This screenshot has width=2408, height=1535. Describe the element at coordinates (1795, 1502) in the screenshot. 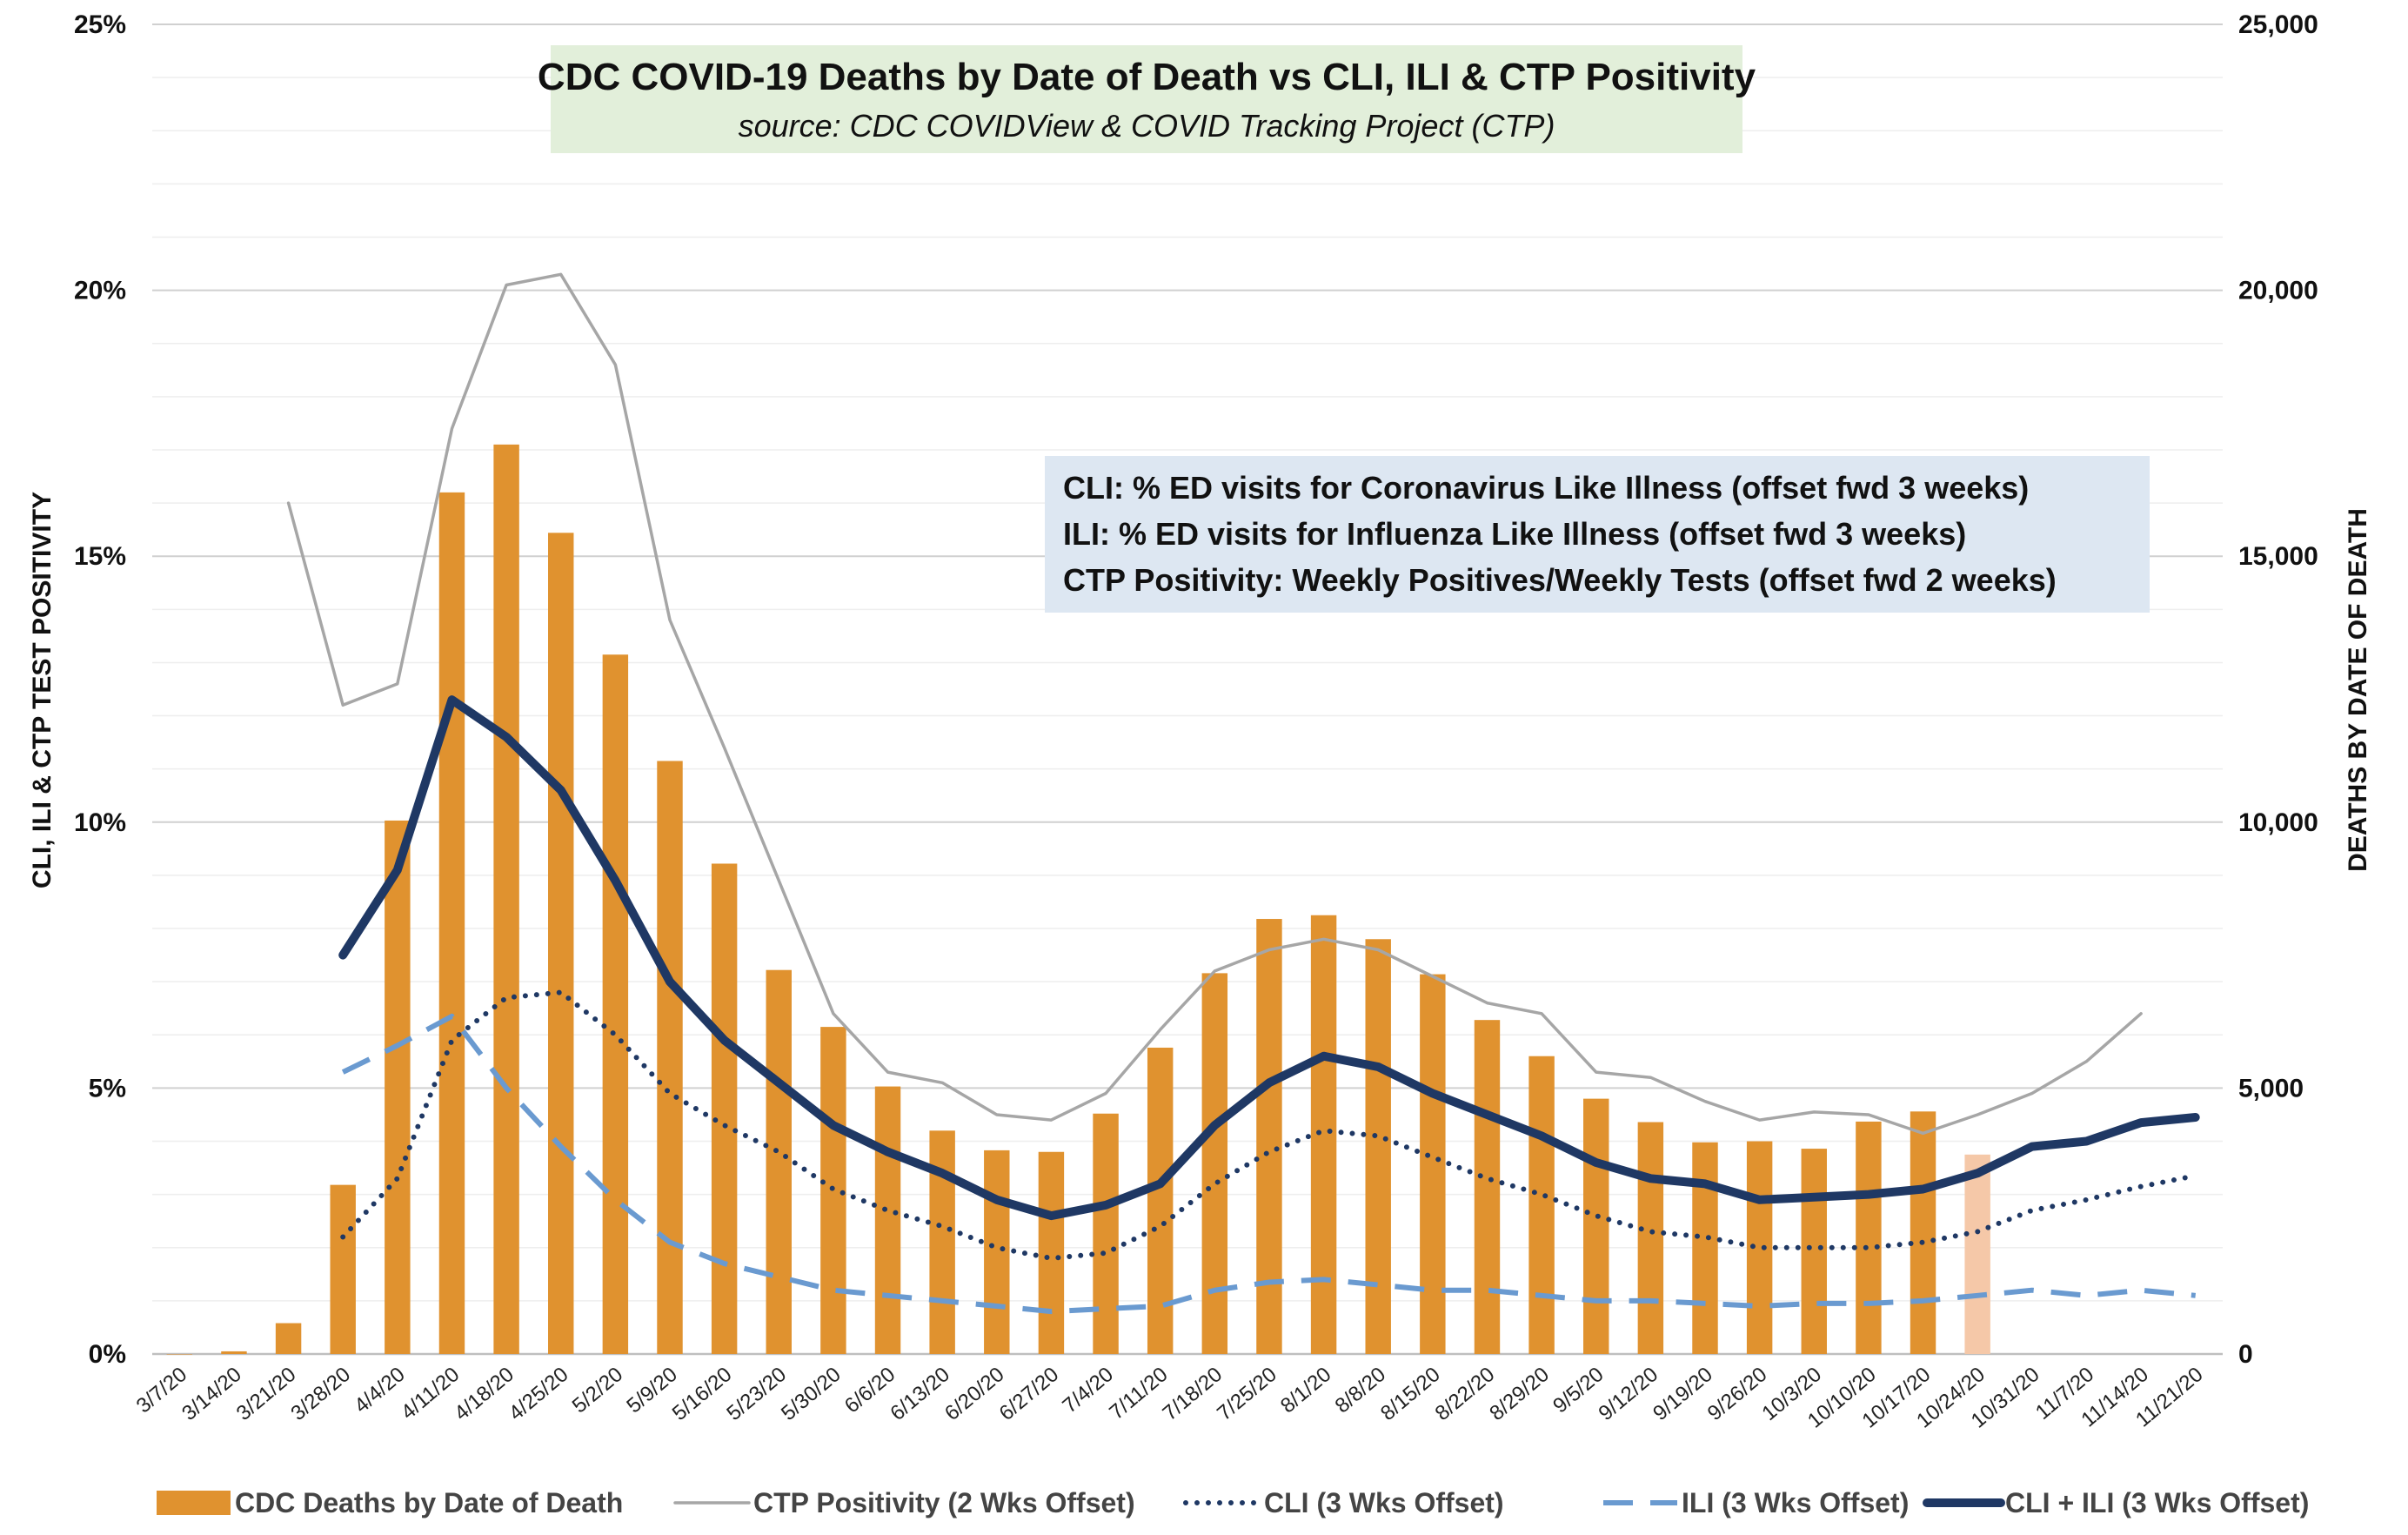

I see `legend-label: ILI (3 Wks Offset)` at that location.